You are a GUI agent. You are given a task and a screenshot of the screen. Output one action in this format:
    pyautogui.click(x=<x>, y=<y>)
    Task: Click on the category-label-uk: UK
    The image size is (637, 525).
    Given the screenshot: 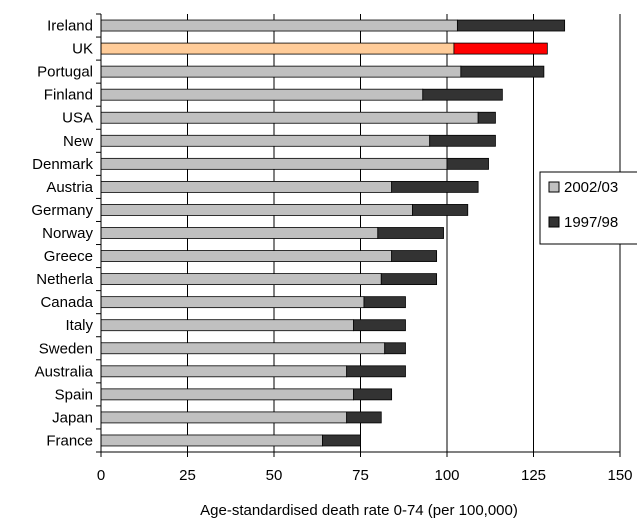 What is the action you would take?
    pyautogui.click(x=82, y=49)
    